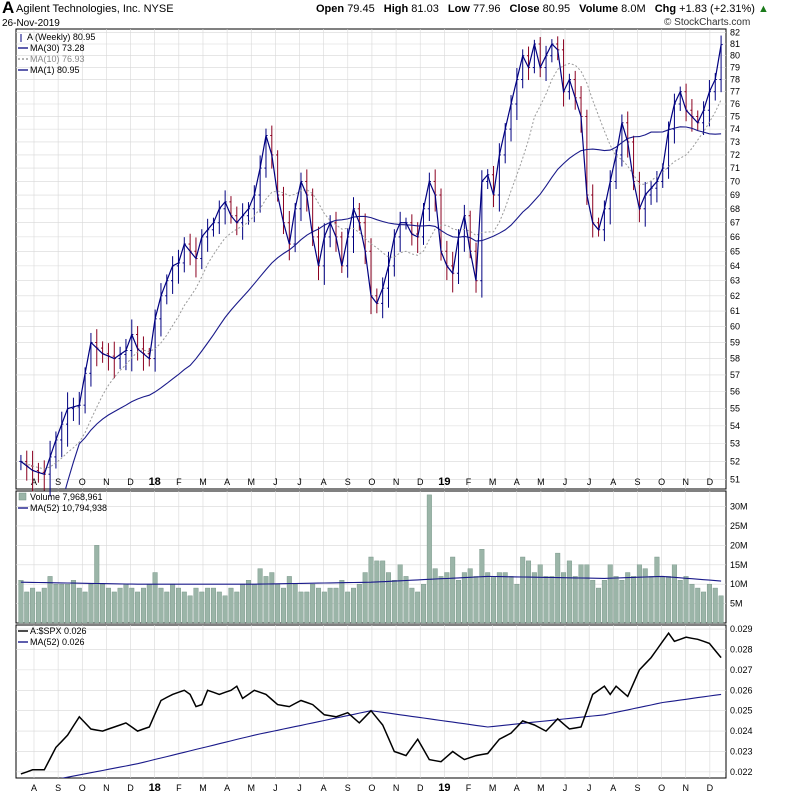 This screenshot has height=795, width=800. Describe the element at coordinates (57, 48) in the screenshot. I see `price-legend-label: MA(30) 73.28` at that location.